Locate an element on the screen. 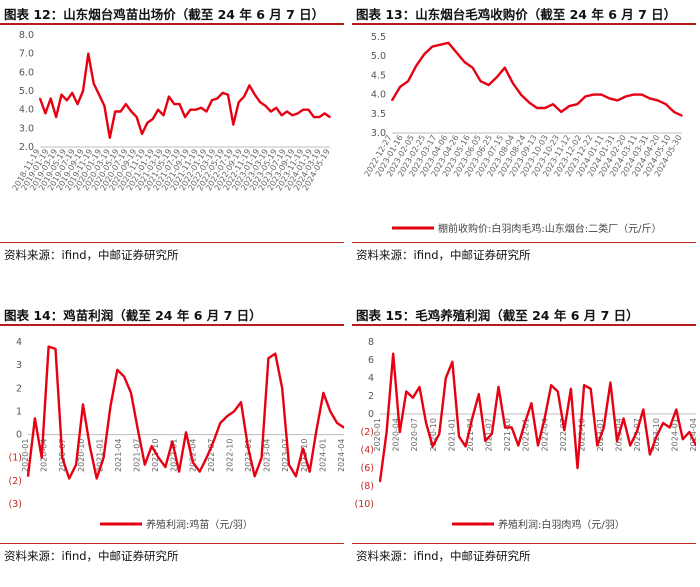  title-rule is located at coordinates (172, 24).